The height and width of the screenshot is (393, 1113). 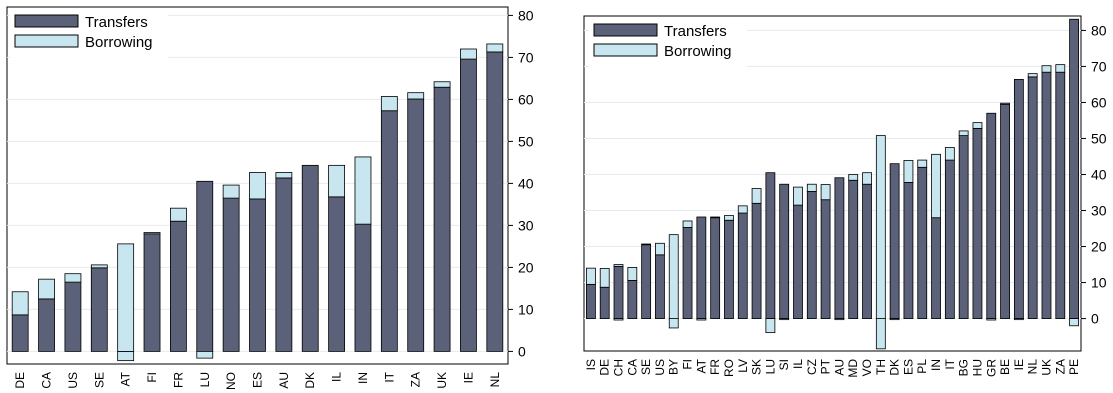 I want to click on x-tick-label: FI, so click(x=688, y=364).